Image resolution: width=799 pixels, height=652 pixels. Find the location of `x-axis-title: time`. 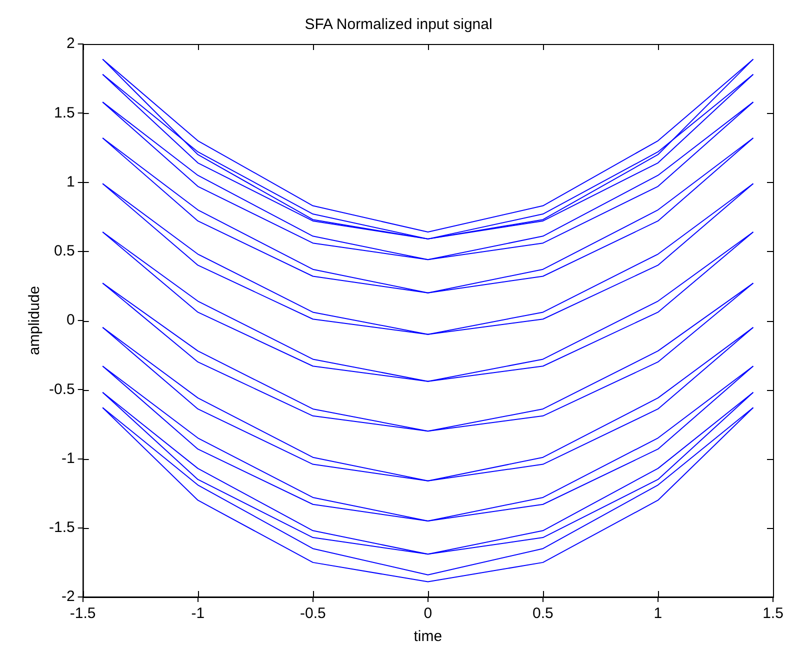

x-axis-title: time is located at coordinates (428, 637).